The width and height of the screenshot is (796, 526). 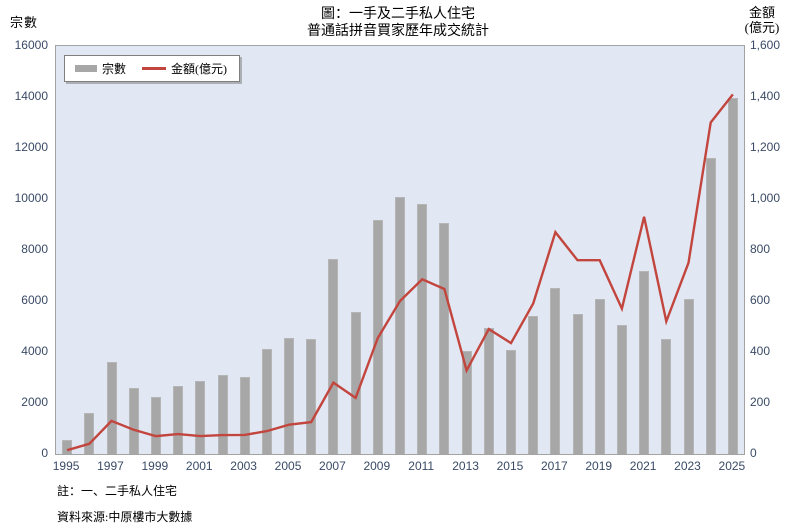 What do you see at coordinates (222, 414) in the screenshot?
I see `bar-2002` at bounding box center [222, 414].